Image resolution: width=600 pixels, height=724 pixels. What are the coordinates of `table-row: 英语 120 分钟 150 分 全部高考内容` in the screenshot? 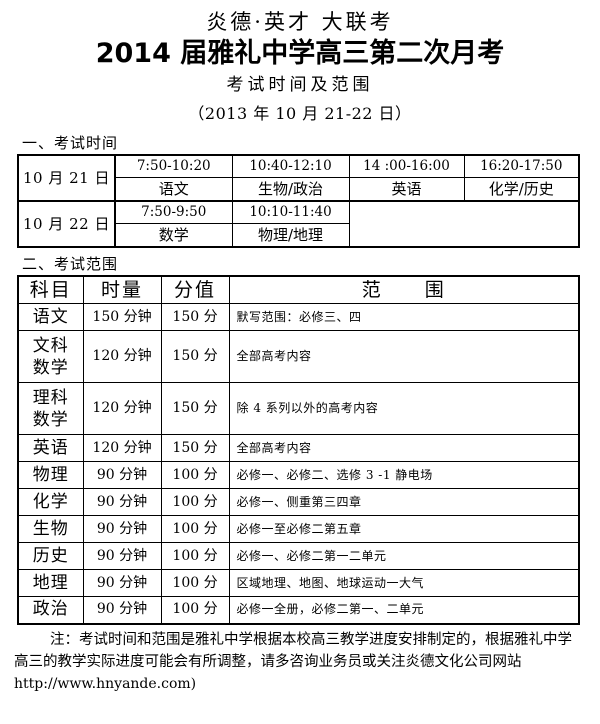 It's located at (298, 448).